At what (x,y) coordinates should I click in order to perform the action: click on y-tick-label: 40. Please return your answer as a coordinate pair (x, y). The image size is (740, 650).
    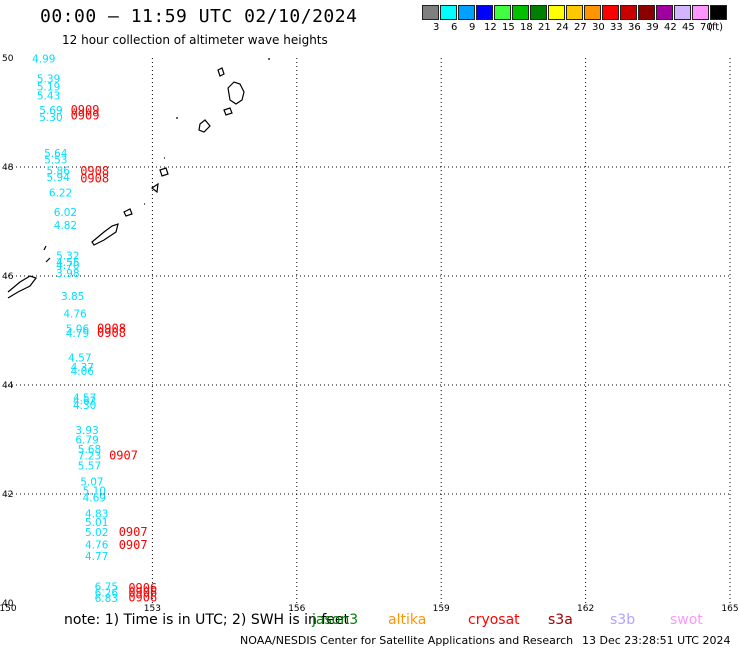
    Looking at the image, I should click on (8, 604).